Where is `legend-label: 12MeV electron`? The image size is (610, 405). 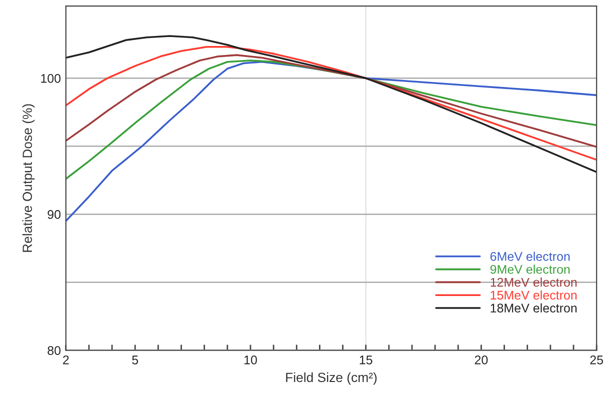 legend-label: 12MeV electron is located at coordinates (533, 282).